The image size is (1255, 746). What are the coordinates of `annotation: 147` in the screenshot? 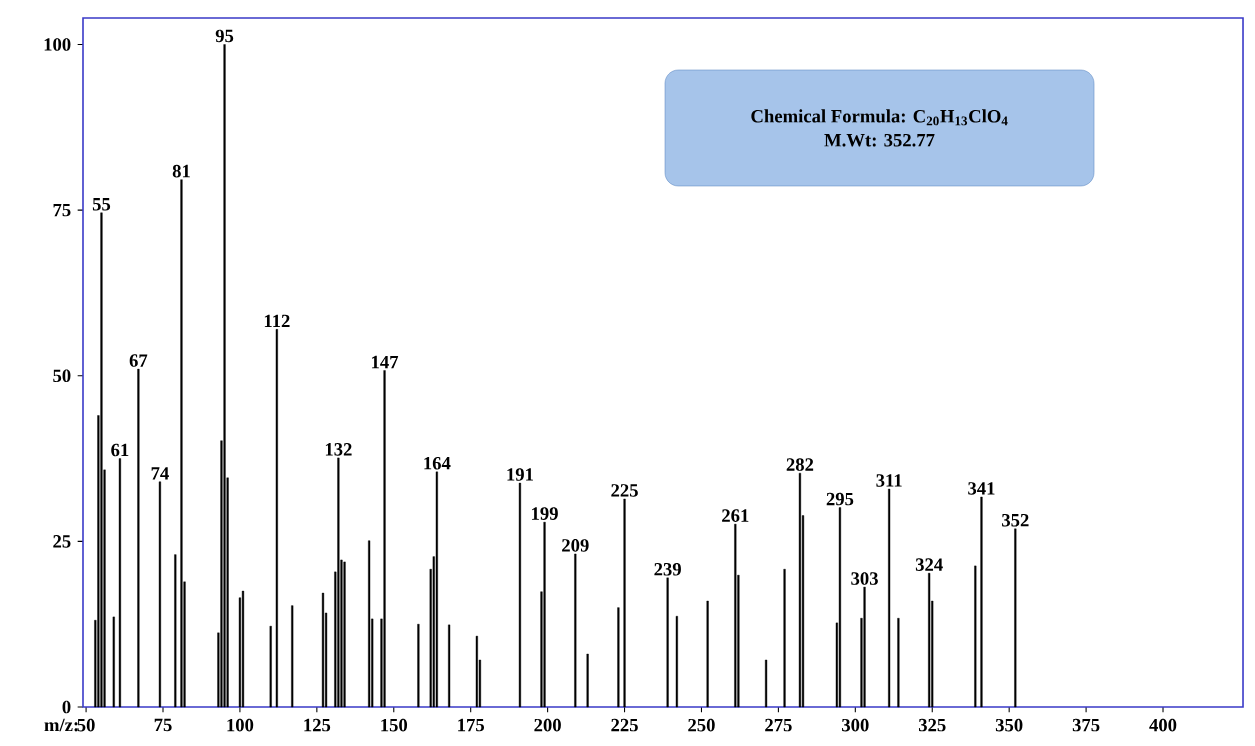 It's located at (385, 362).